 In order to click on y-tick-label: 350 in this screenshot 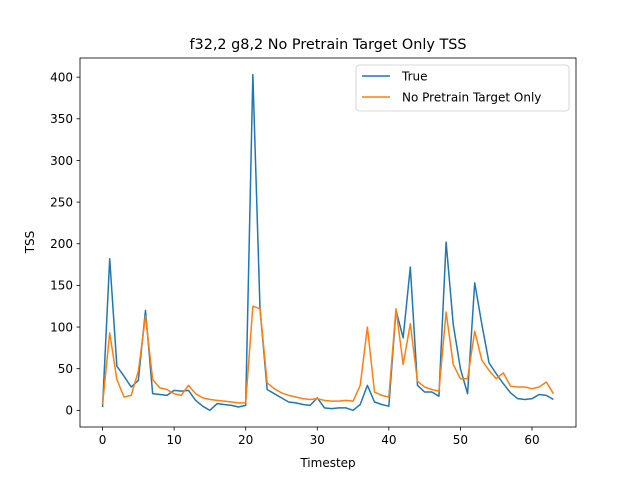, I will do `click(61, 119)`.